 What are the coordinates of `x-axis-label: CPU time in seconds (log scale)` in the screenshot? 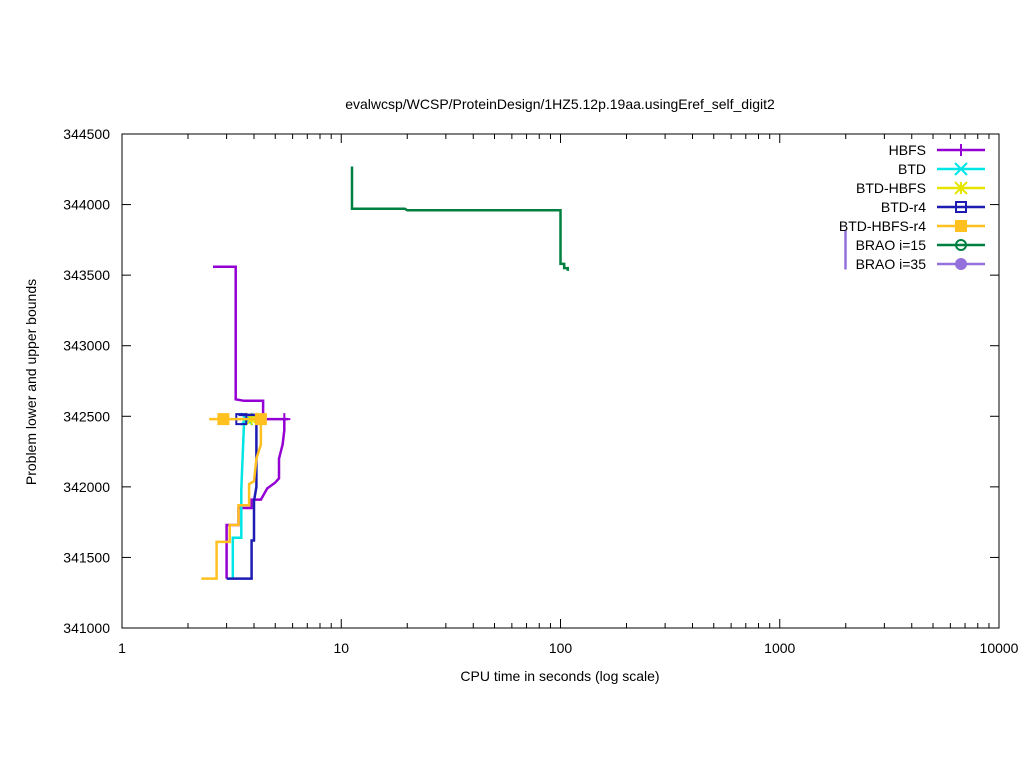 It's located at (559, 676).